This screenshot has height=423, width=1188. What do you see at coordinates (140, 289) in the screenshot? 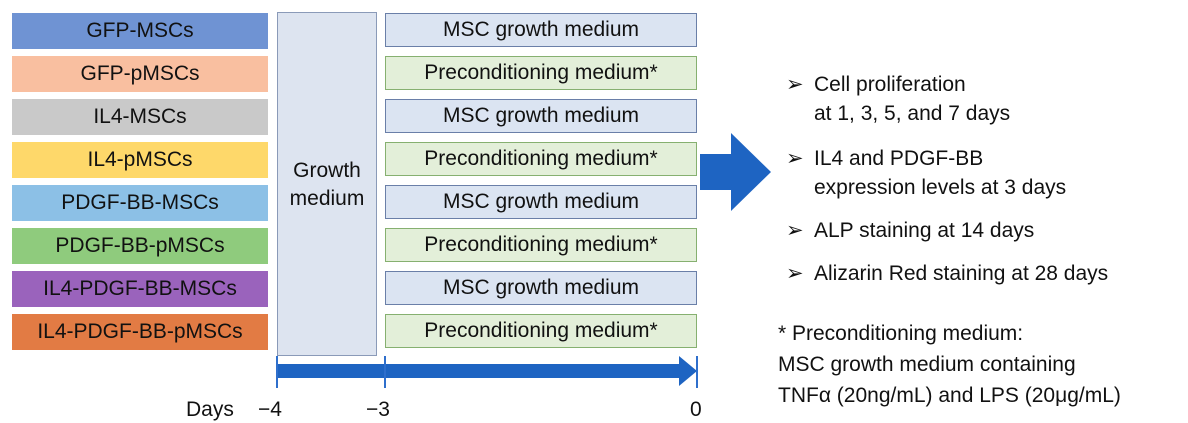
I see `group-il4-pdgf-bb-mscs: IL4-PDGF-BB-MSCs` at bounding box center [140, 289].